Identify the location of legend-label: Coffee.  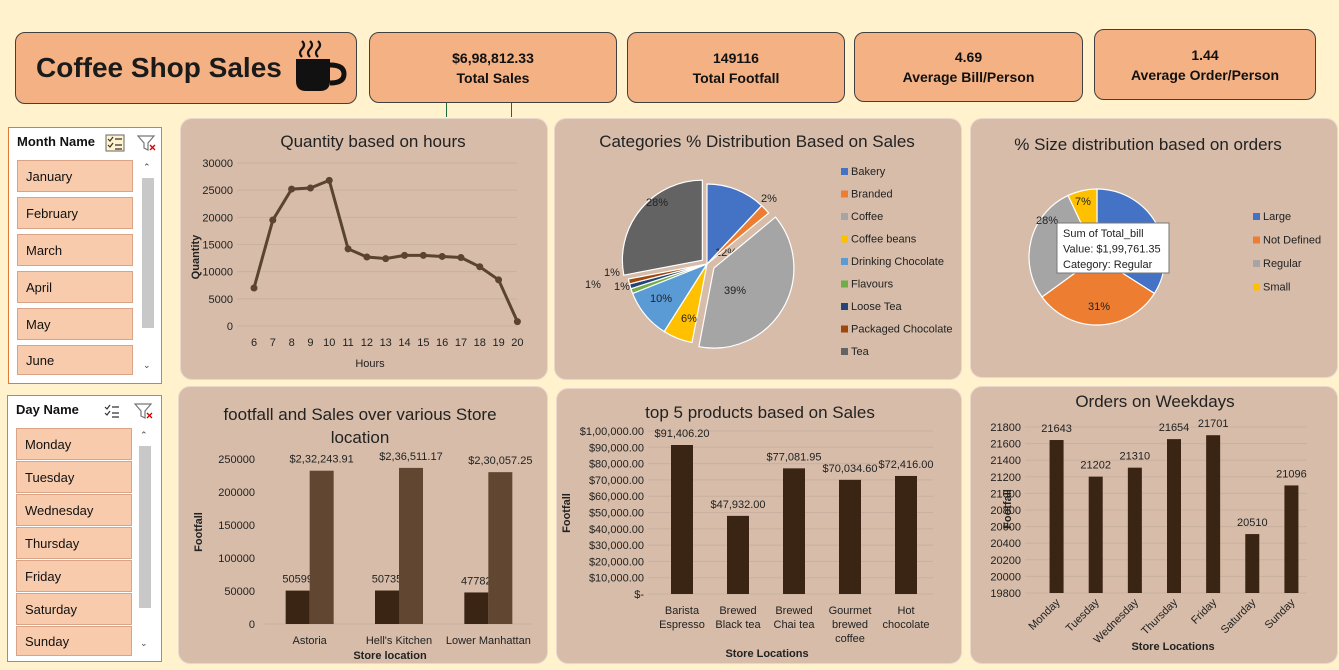
(867, 217).